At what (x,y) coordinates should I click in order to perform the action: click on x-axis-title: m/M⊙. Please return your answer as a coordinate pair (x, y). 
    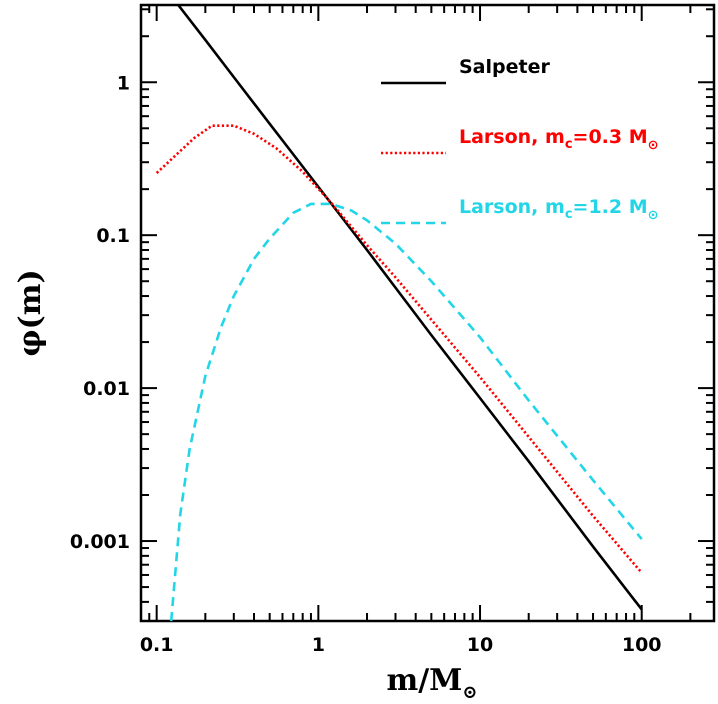
    Looking at the image, I should click on (431, 683).